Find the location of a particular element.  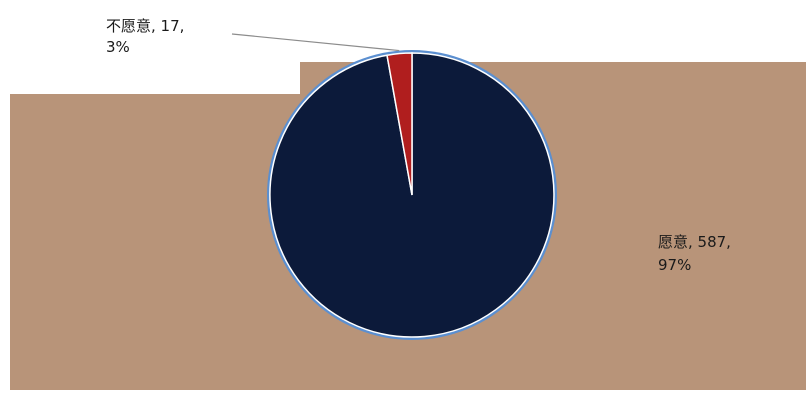

leader-line-buyuanyi is located at coordinates (315, 42).